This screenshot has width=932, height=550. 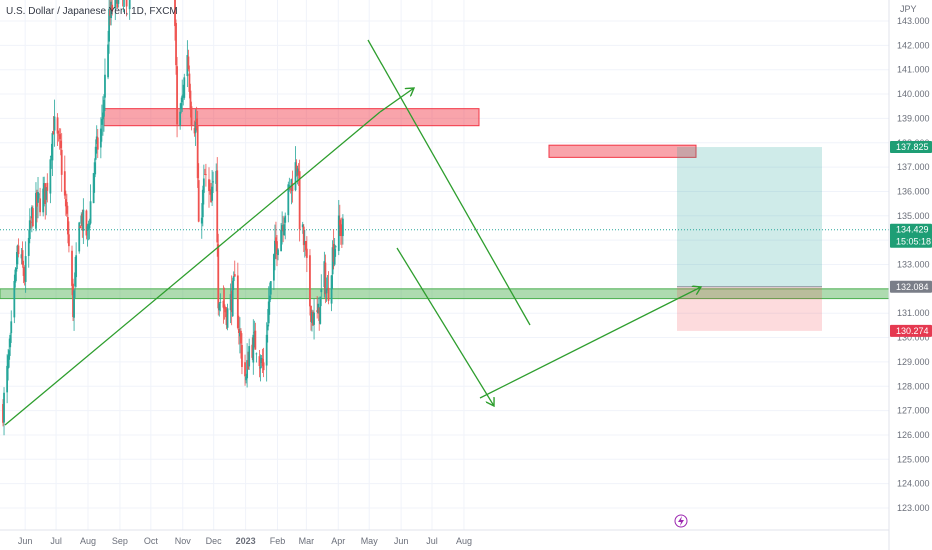 I want to click on resistance-zone-right, so click(x=622, y=151).